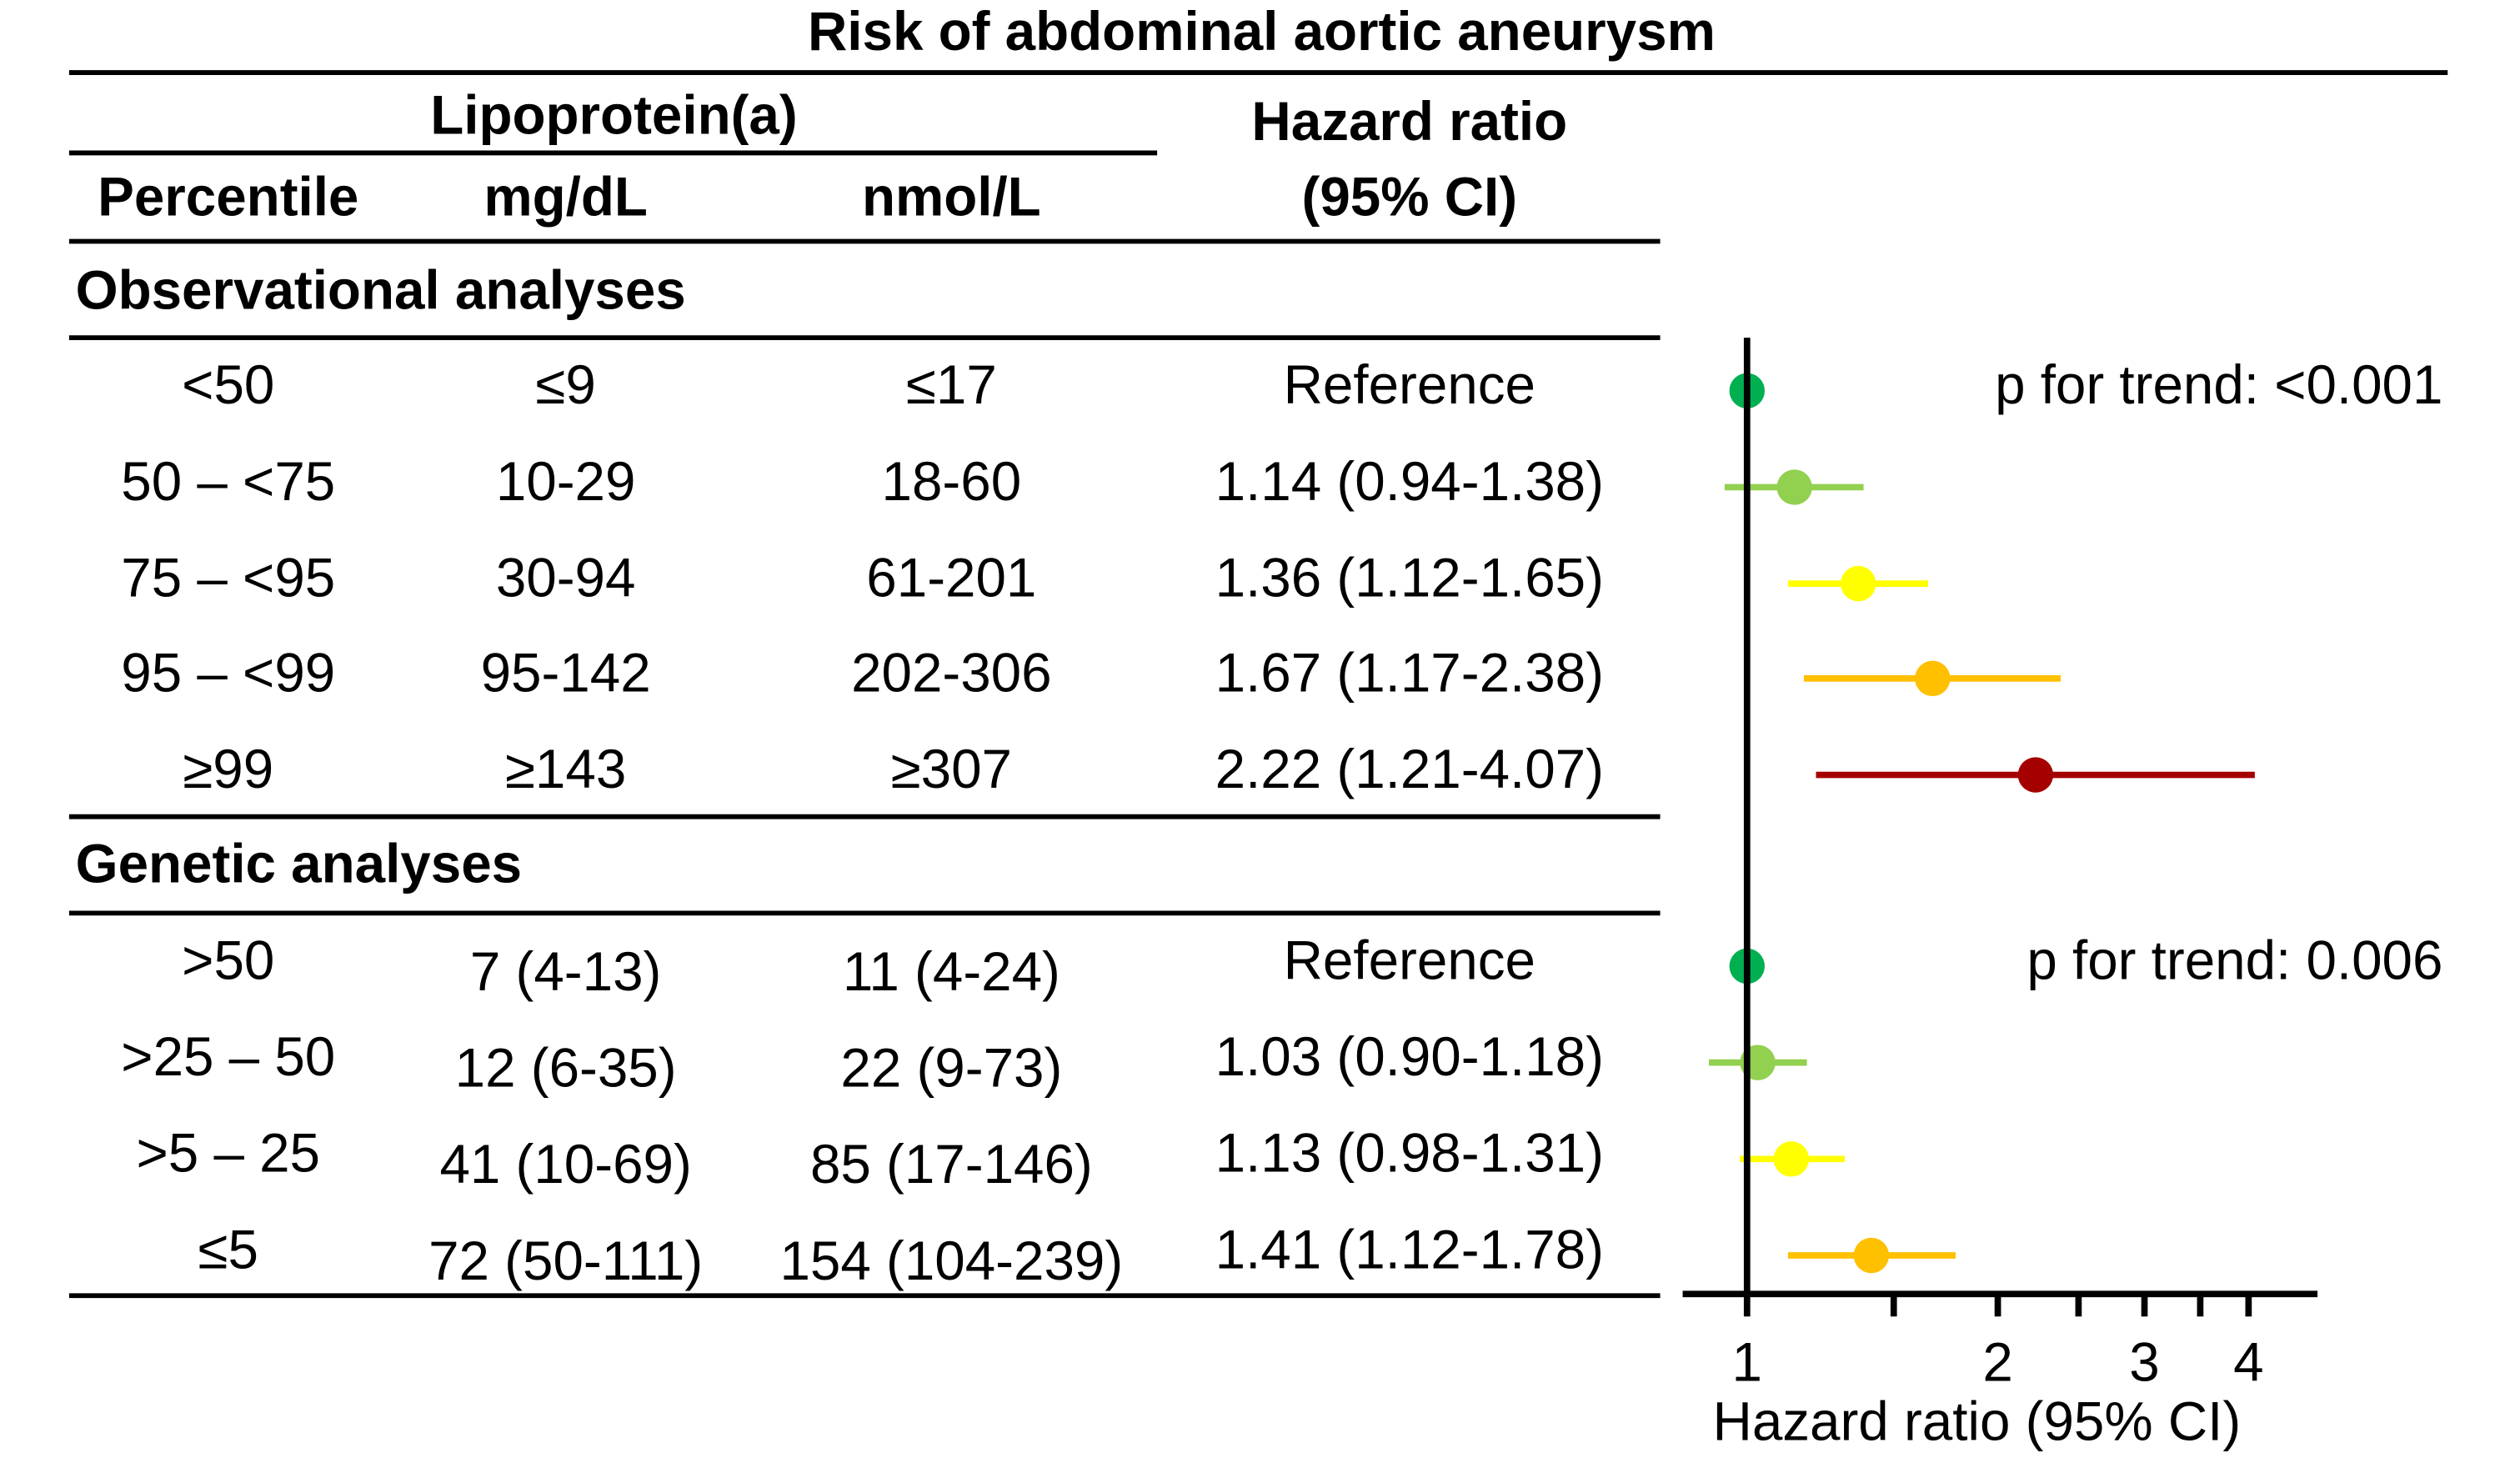 The height and width of the screenshot is (1463, 2520). Describe the element at coordinates (1409, 578) in the screenshot. I see `hr-label: 1.36 (1.12-1.65)` at that location.